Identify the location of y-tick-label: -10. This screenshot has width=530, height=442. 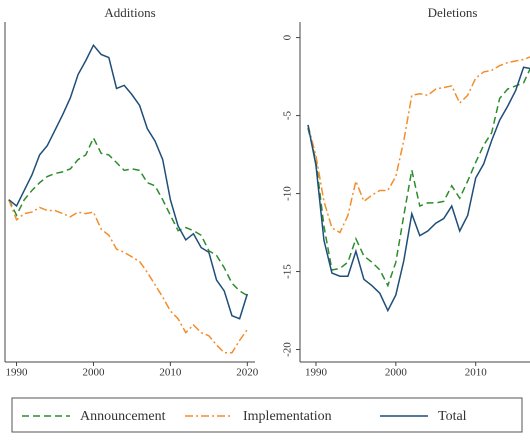
(288, 193).